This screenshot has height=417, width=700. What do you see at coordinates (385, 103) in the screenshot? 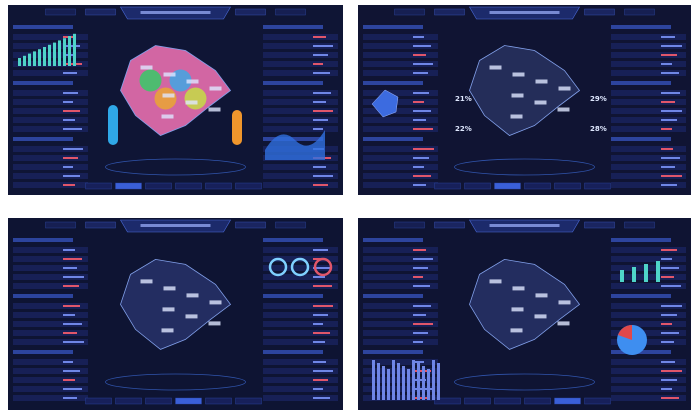
I see `radar` at bounding box center [385, 103].